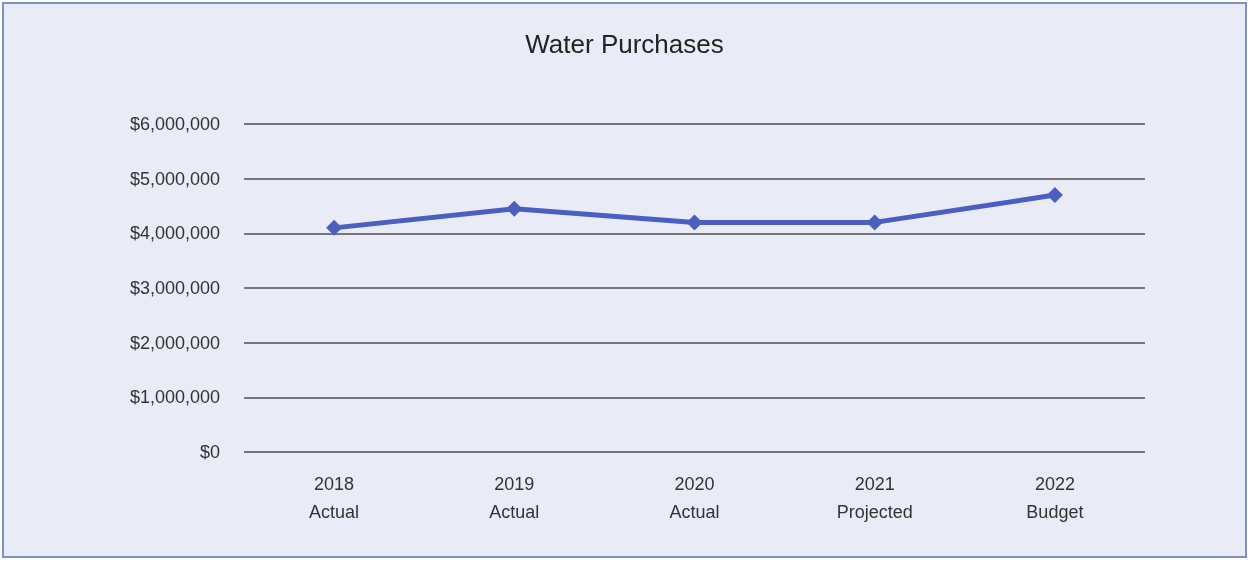 The image size is (1253, 564). What do you see at coordinates (209, 452) in the screenshot?
I see `y-tick-label: $0` at bounding box center [209, 452].